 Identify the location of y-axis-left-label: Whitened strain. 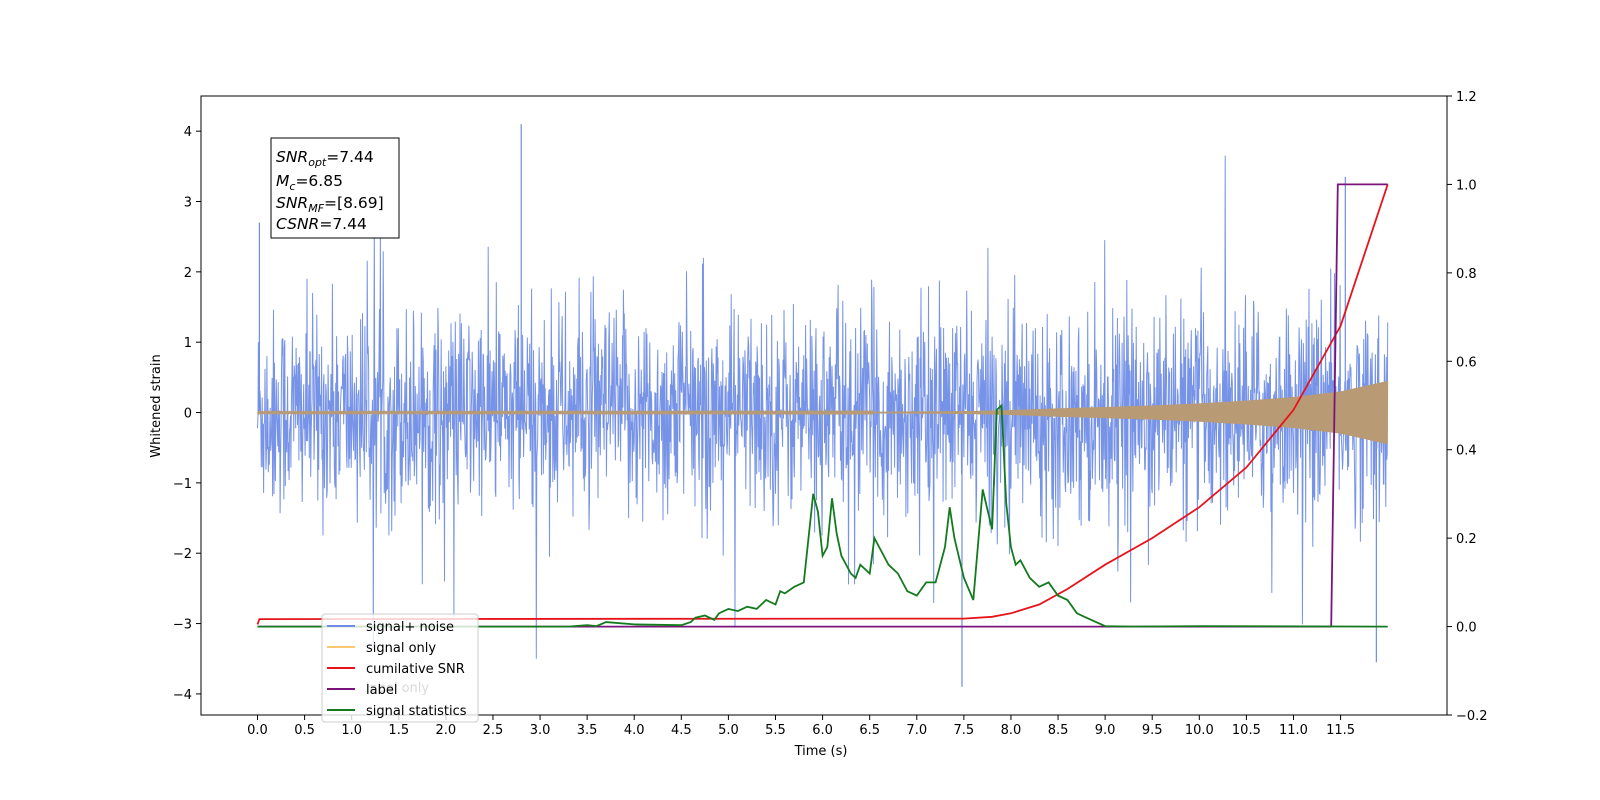
(156, 405).